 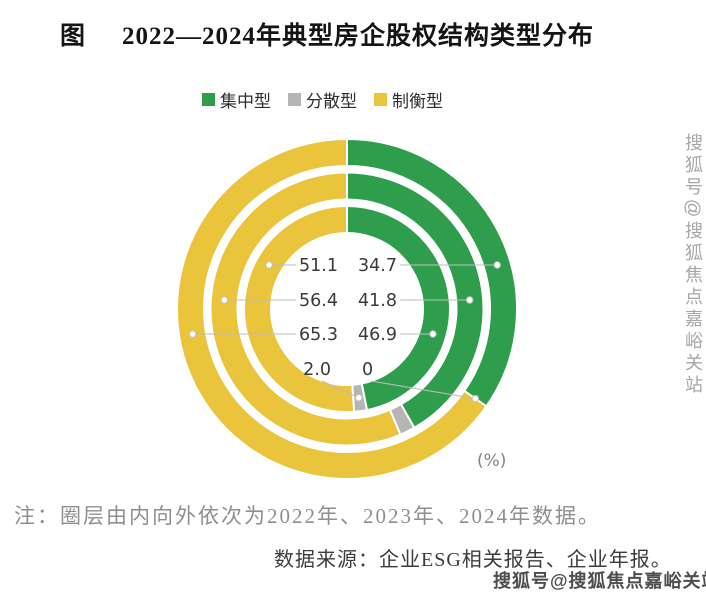 What do you see at coordinates (380, 99) in the screenshot?
I see `legend-swatch-balanced` at bounding box center [380, 99].